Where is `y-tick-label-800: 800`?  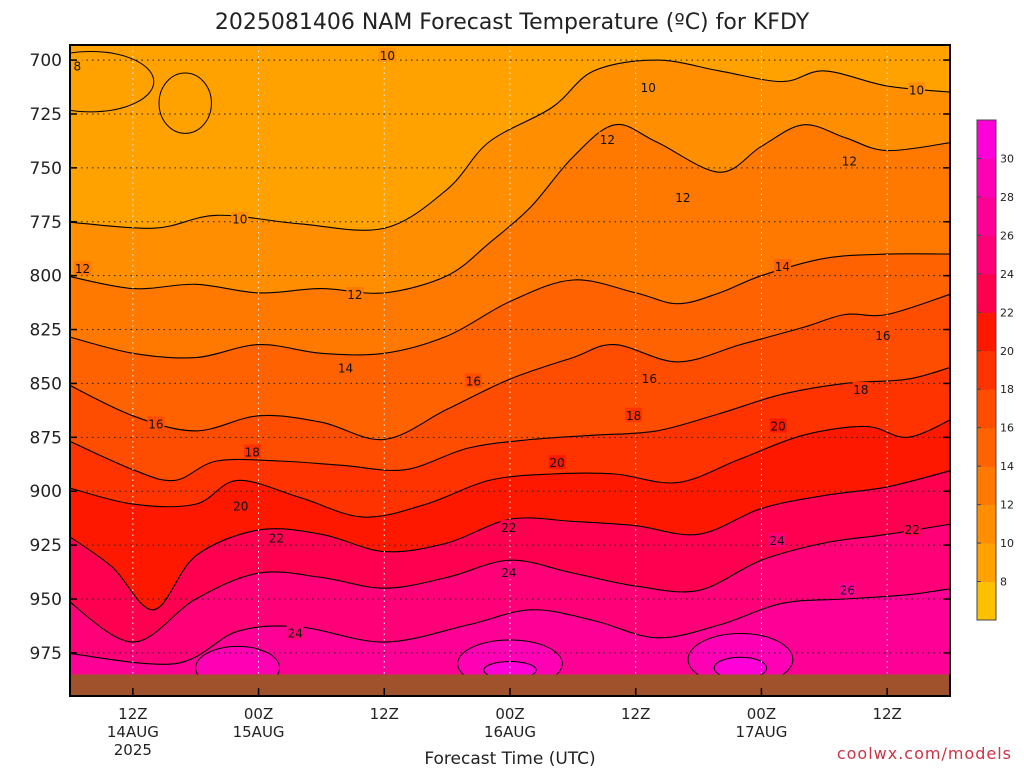
y-tick-label-800: 800 is located at coordinates (46, 277).